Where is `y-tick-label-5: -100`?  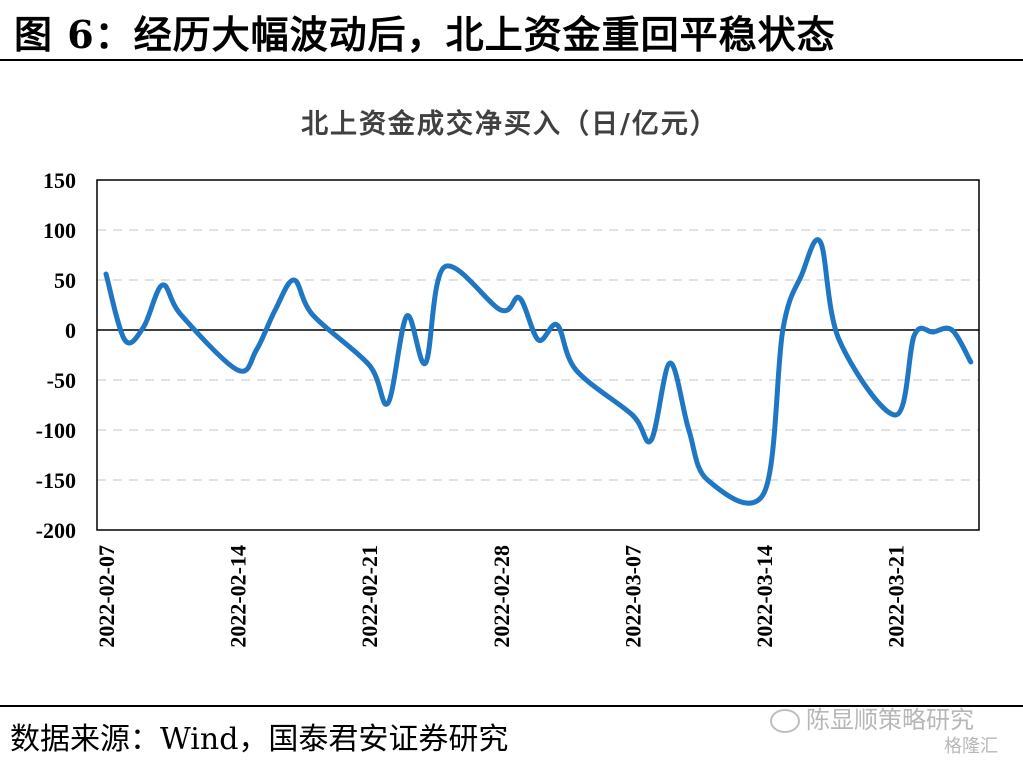 y-tick-label-5: -100 is located at coordinates (56, 430).